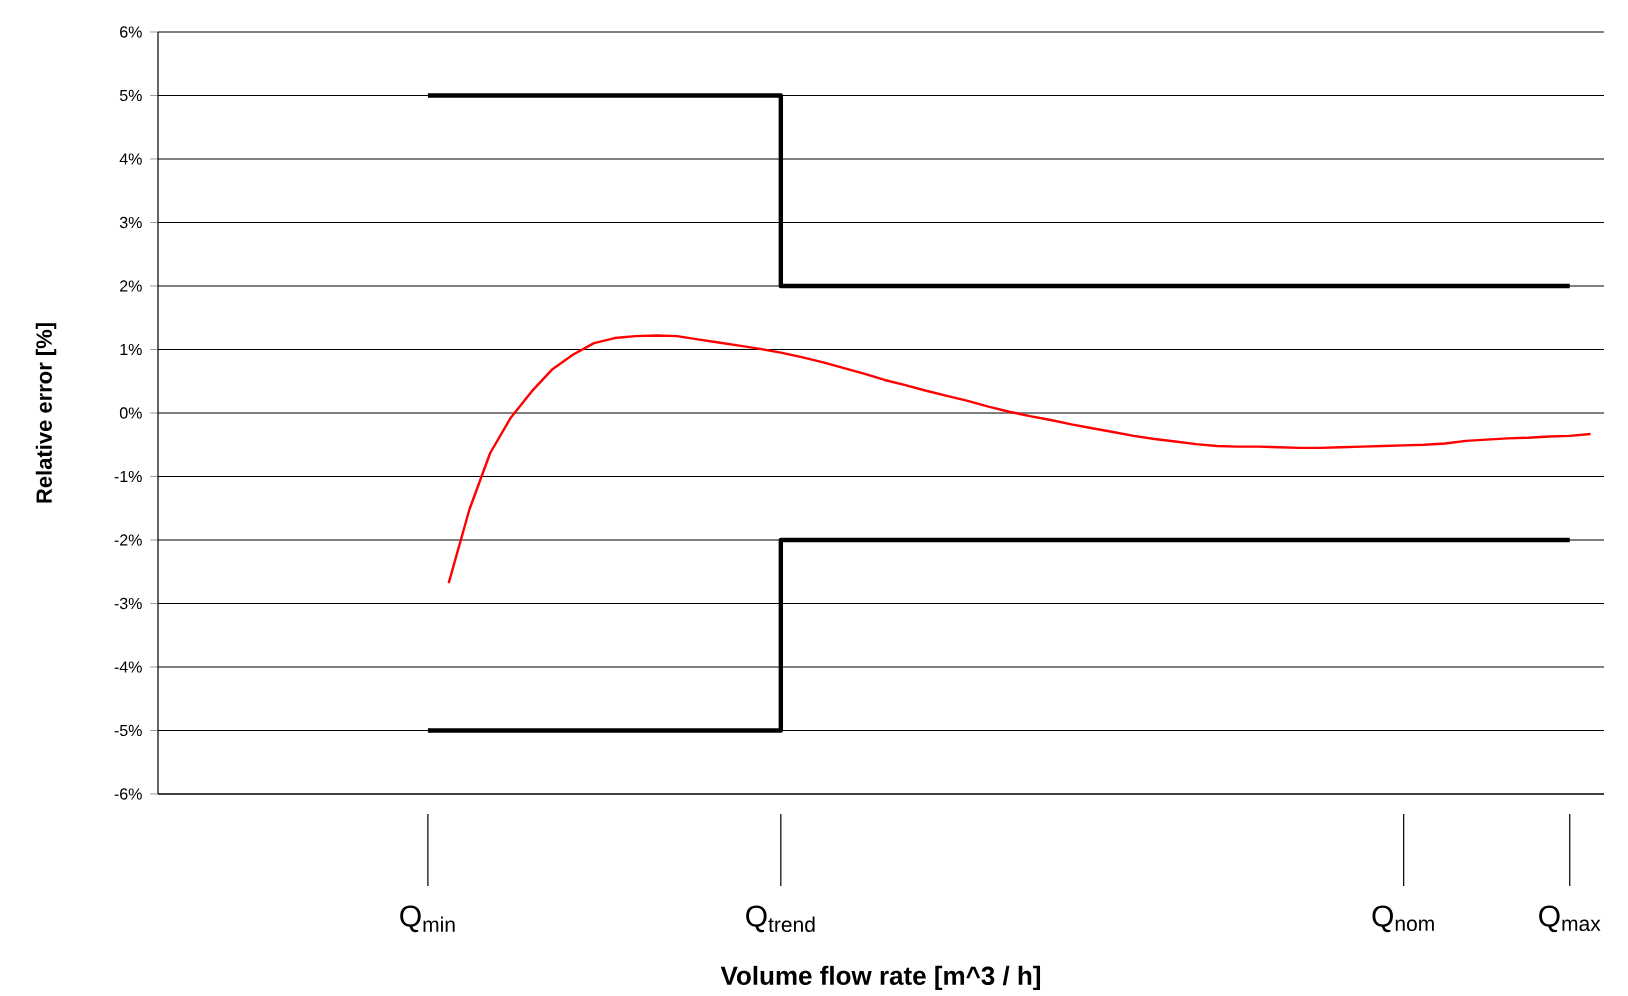 The height and width of the screenshot is (996, 1628). Describe the element at coordinates (131, 286) in the screenshot. I see `y-tick-label: 2%` at that location.